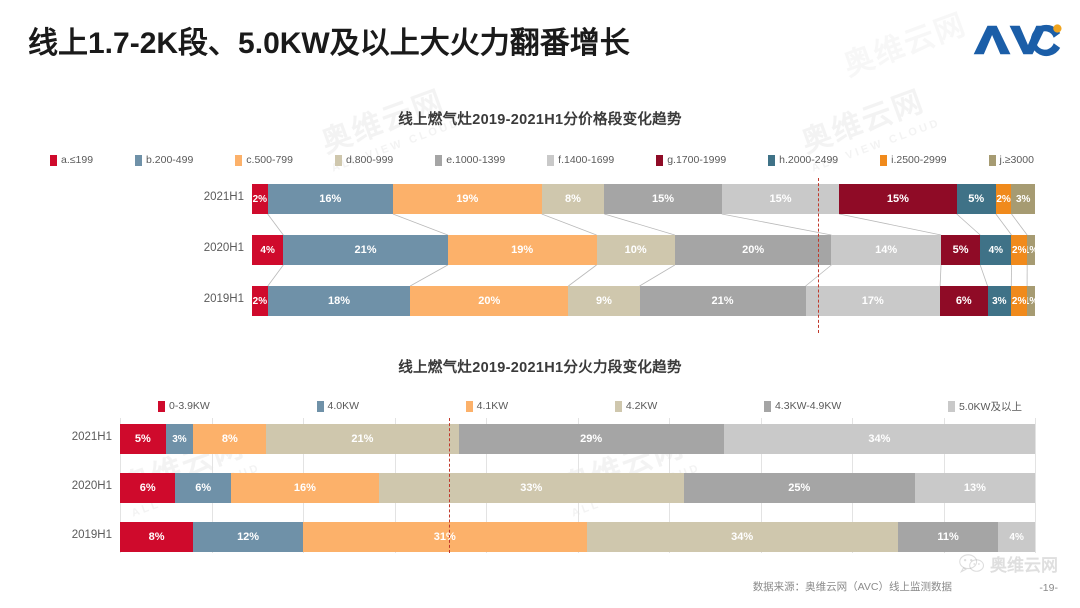 The image size is (1080, 608). I want to click on slide-header: 线上1.7-2K段、5.0KW及以上大火力翻番增长, so click(540, 40).